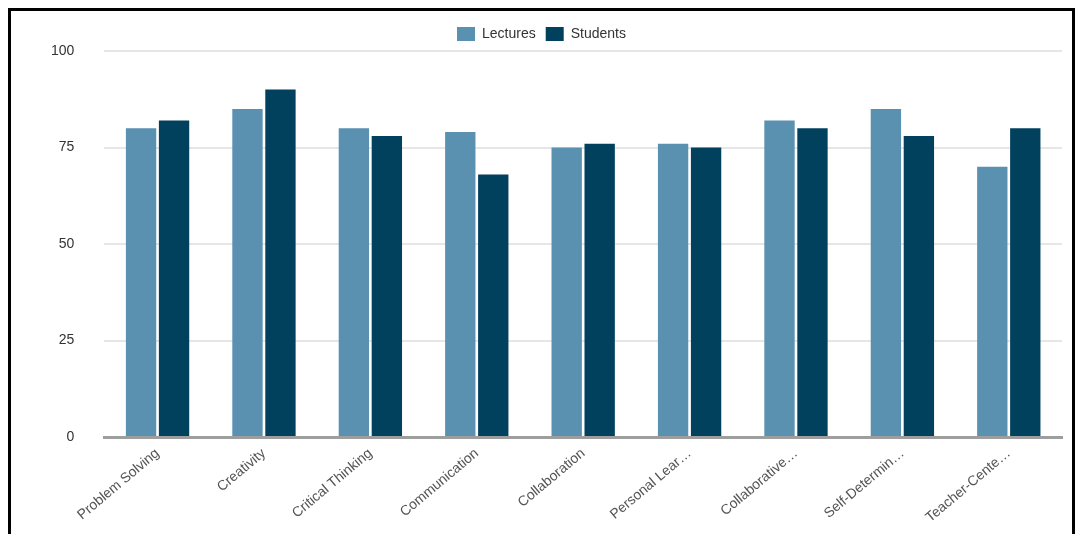 The height and width of the screenshot is (542, 1083). What do you see at coordinates (509, 32) in the screenshot?
I see `legend-label: Lectures` at bounding box center [509, 32].